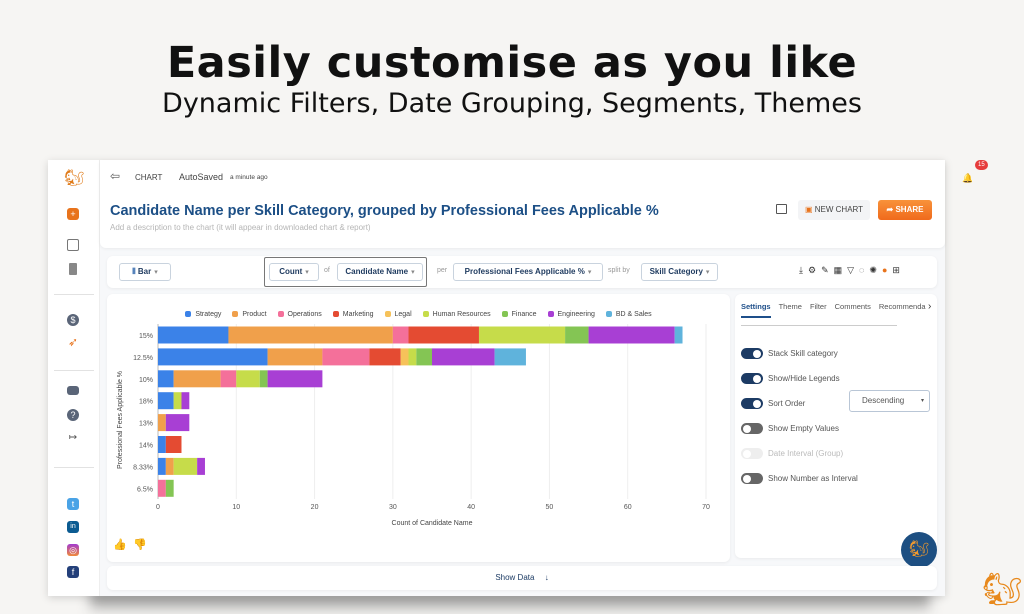 This screenshot has width=1024, height=614. I want to click on thumbs-up-icon: 👍, so click(120, 545).